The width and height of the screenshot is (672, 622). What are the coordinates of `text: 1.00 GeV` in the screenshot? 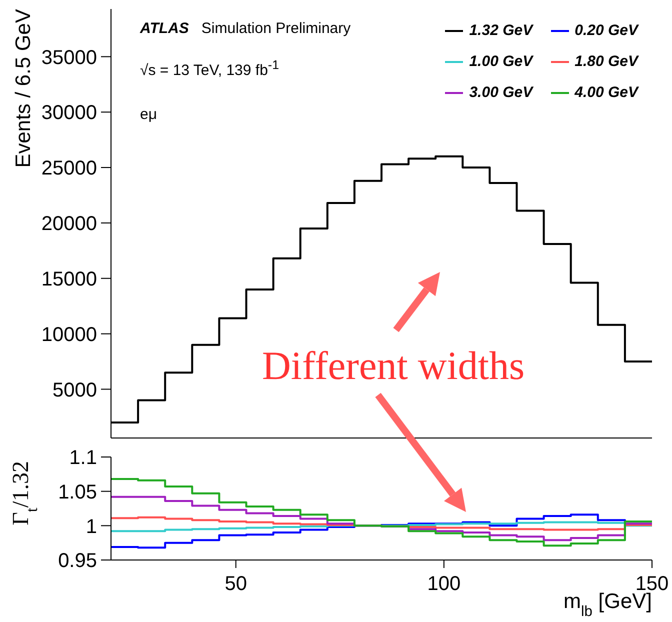 It's located at (501, 61).